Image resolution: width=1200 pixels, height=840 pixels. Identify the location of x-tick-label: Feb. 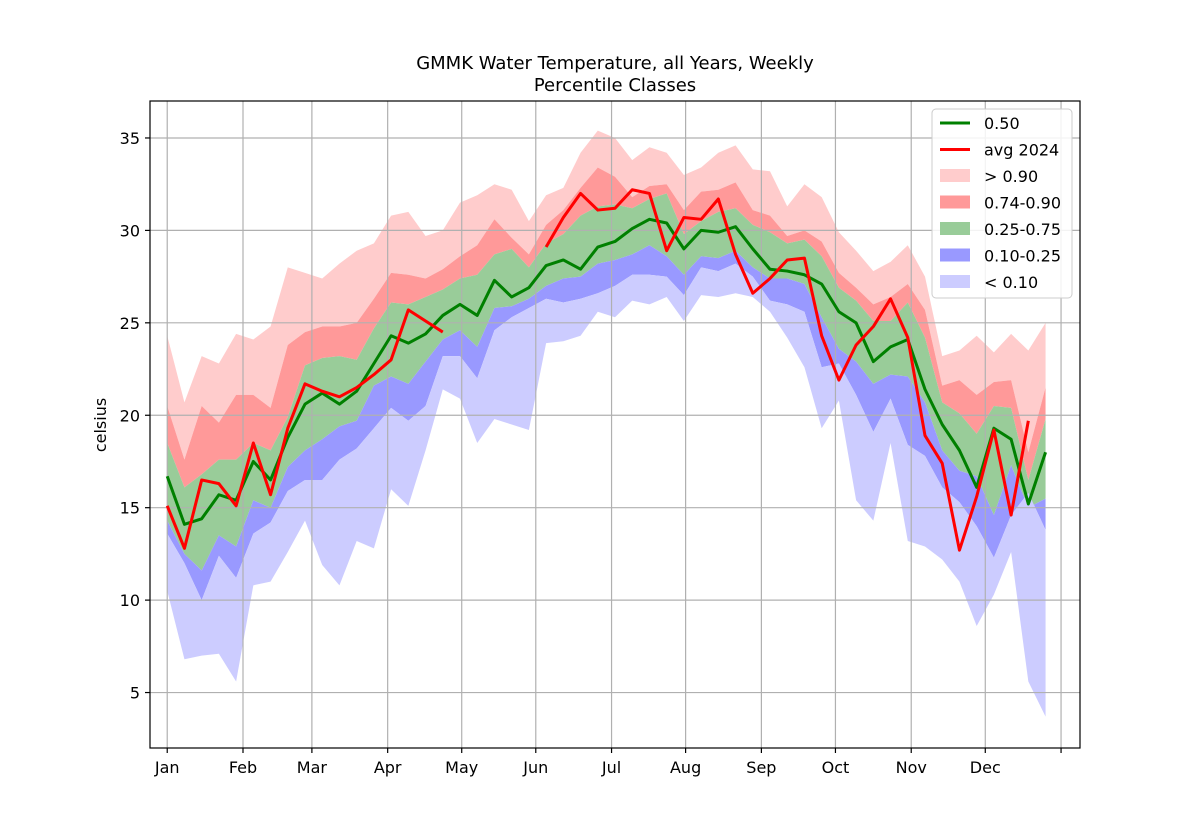
(243, 767).